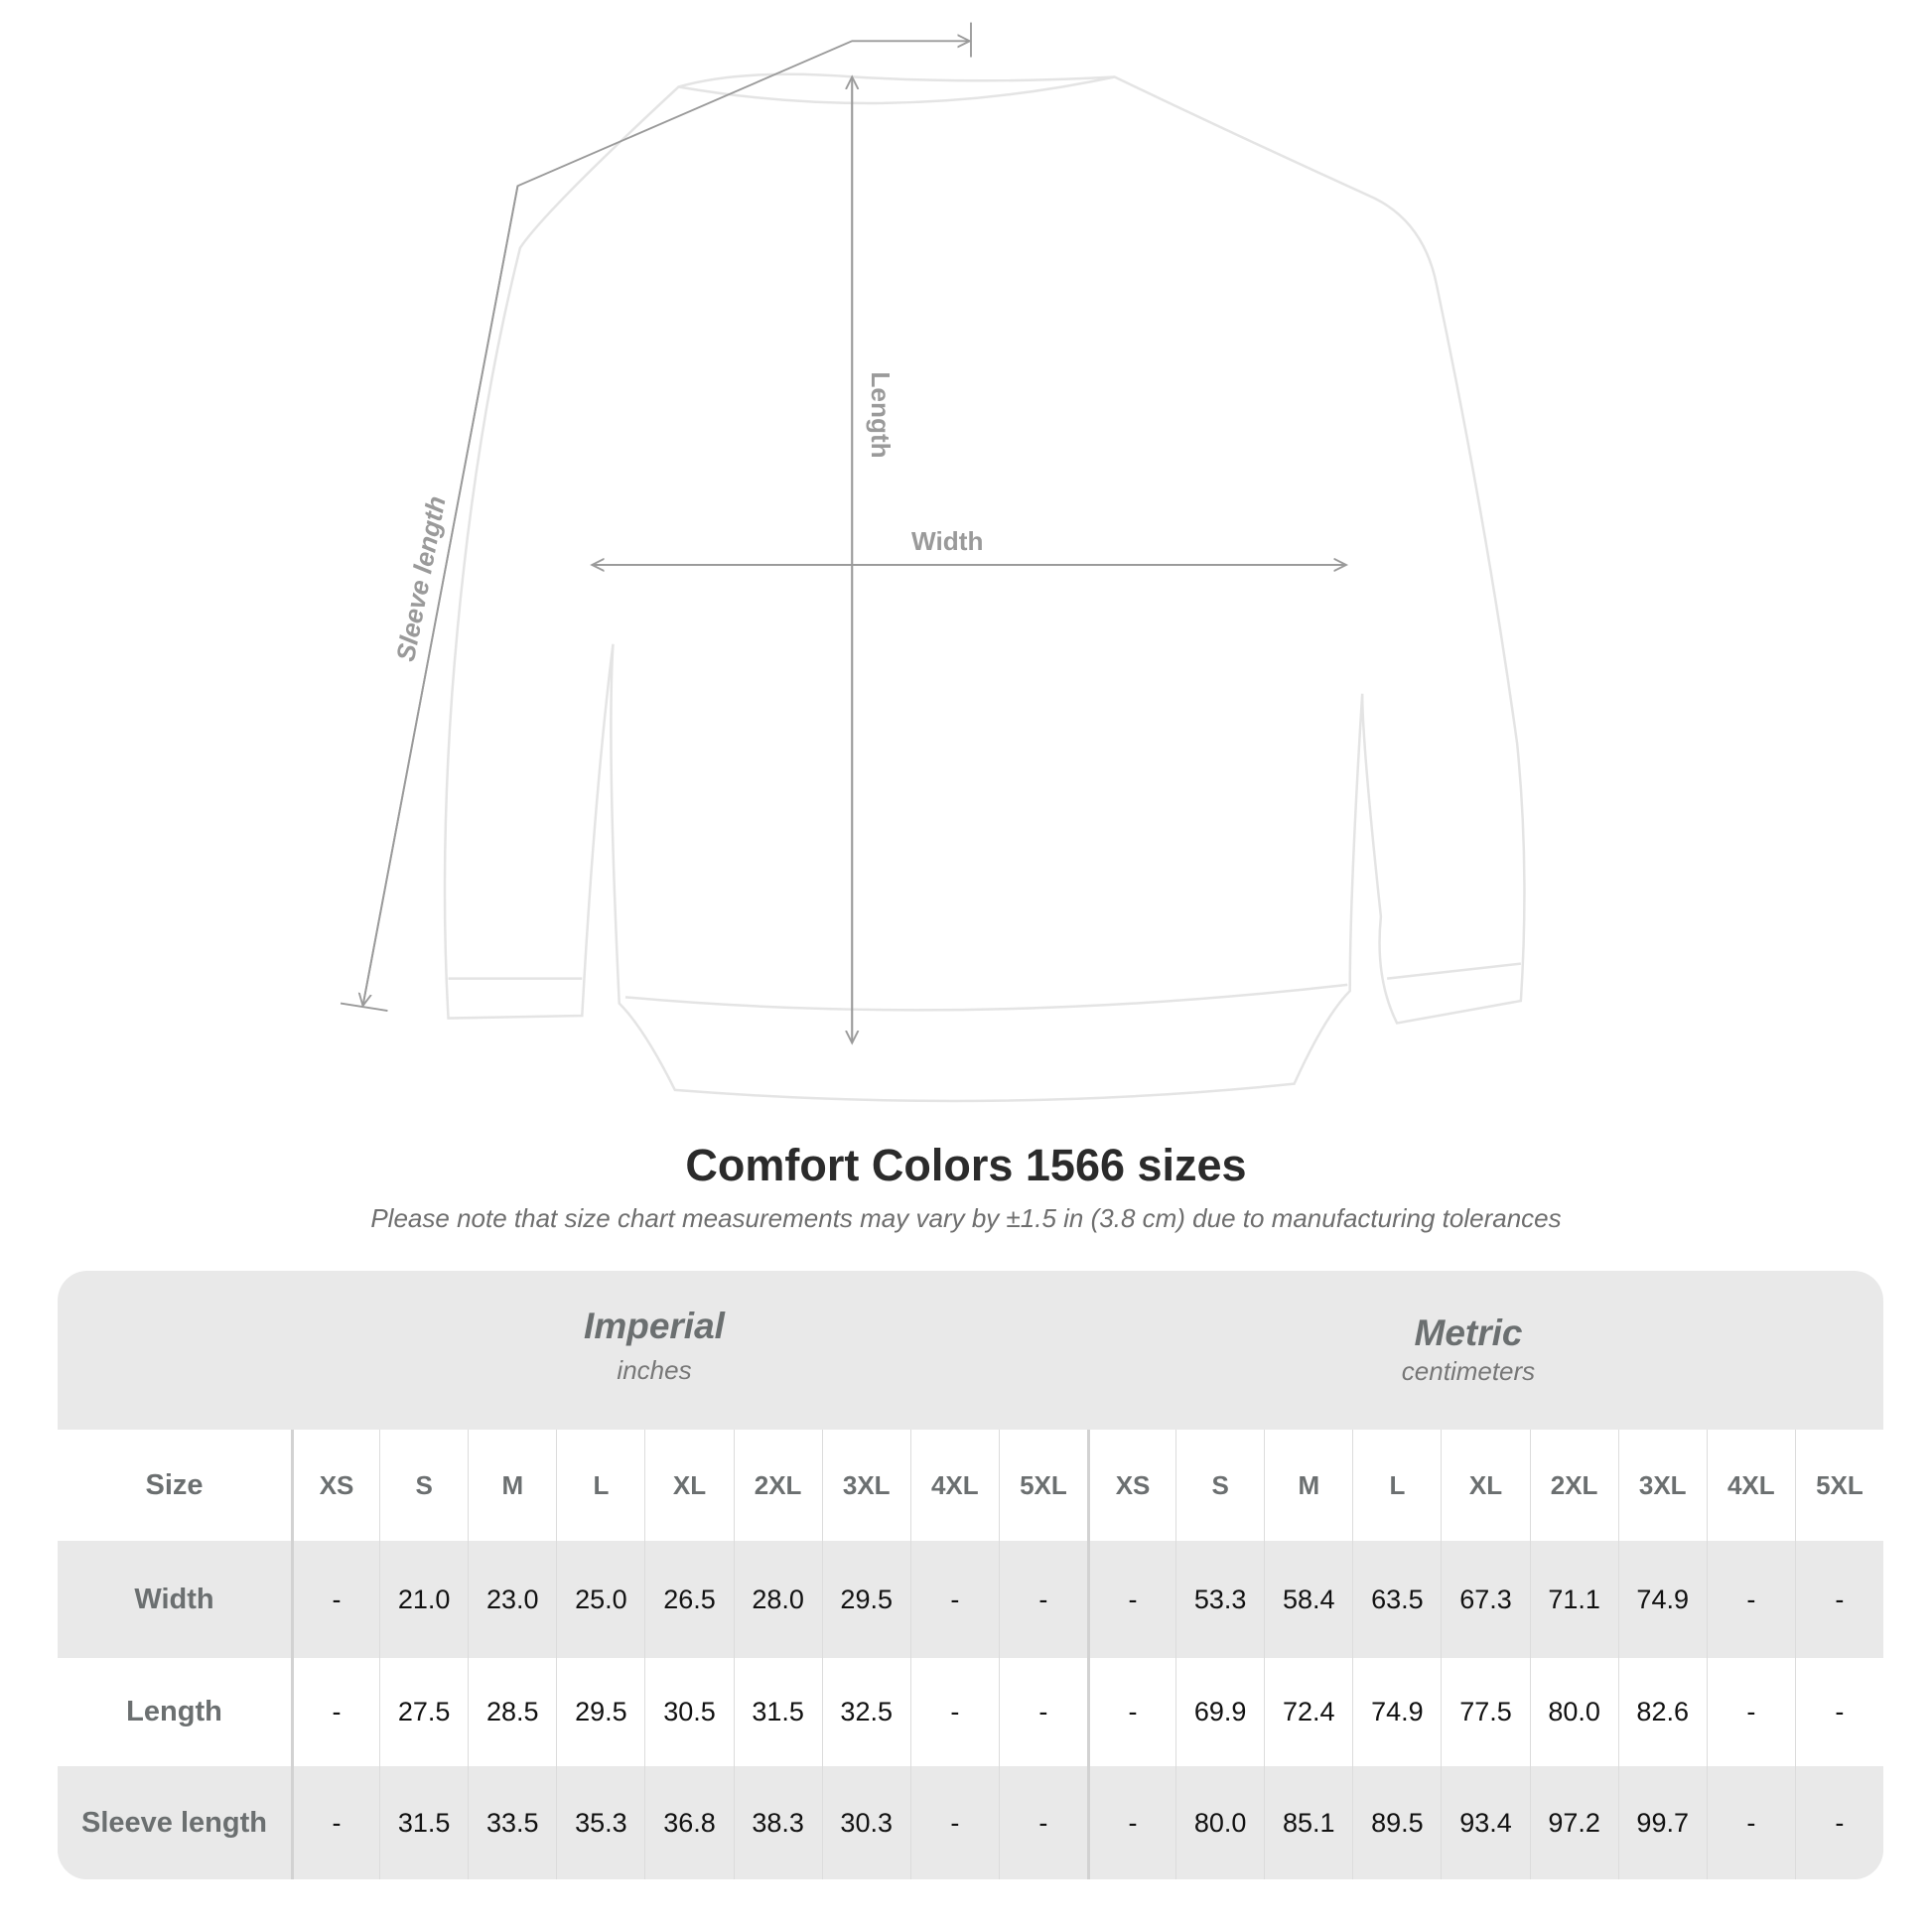 This screenshot has width=1932, height=1932. I want to click on metric-value-cell: 85.1, so click(1308, 1823).